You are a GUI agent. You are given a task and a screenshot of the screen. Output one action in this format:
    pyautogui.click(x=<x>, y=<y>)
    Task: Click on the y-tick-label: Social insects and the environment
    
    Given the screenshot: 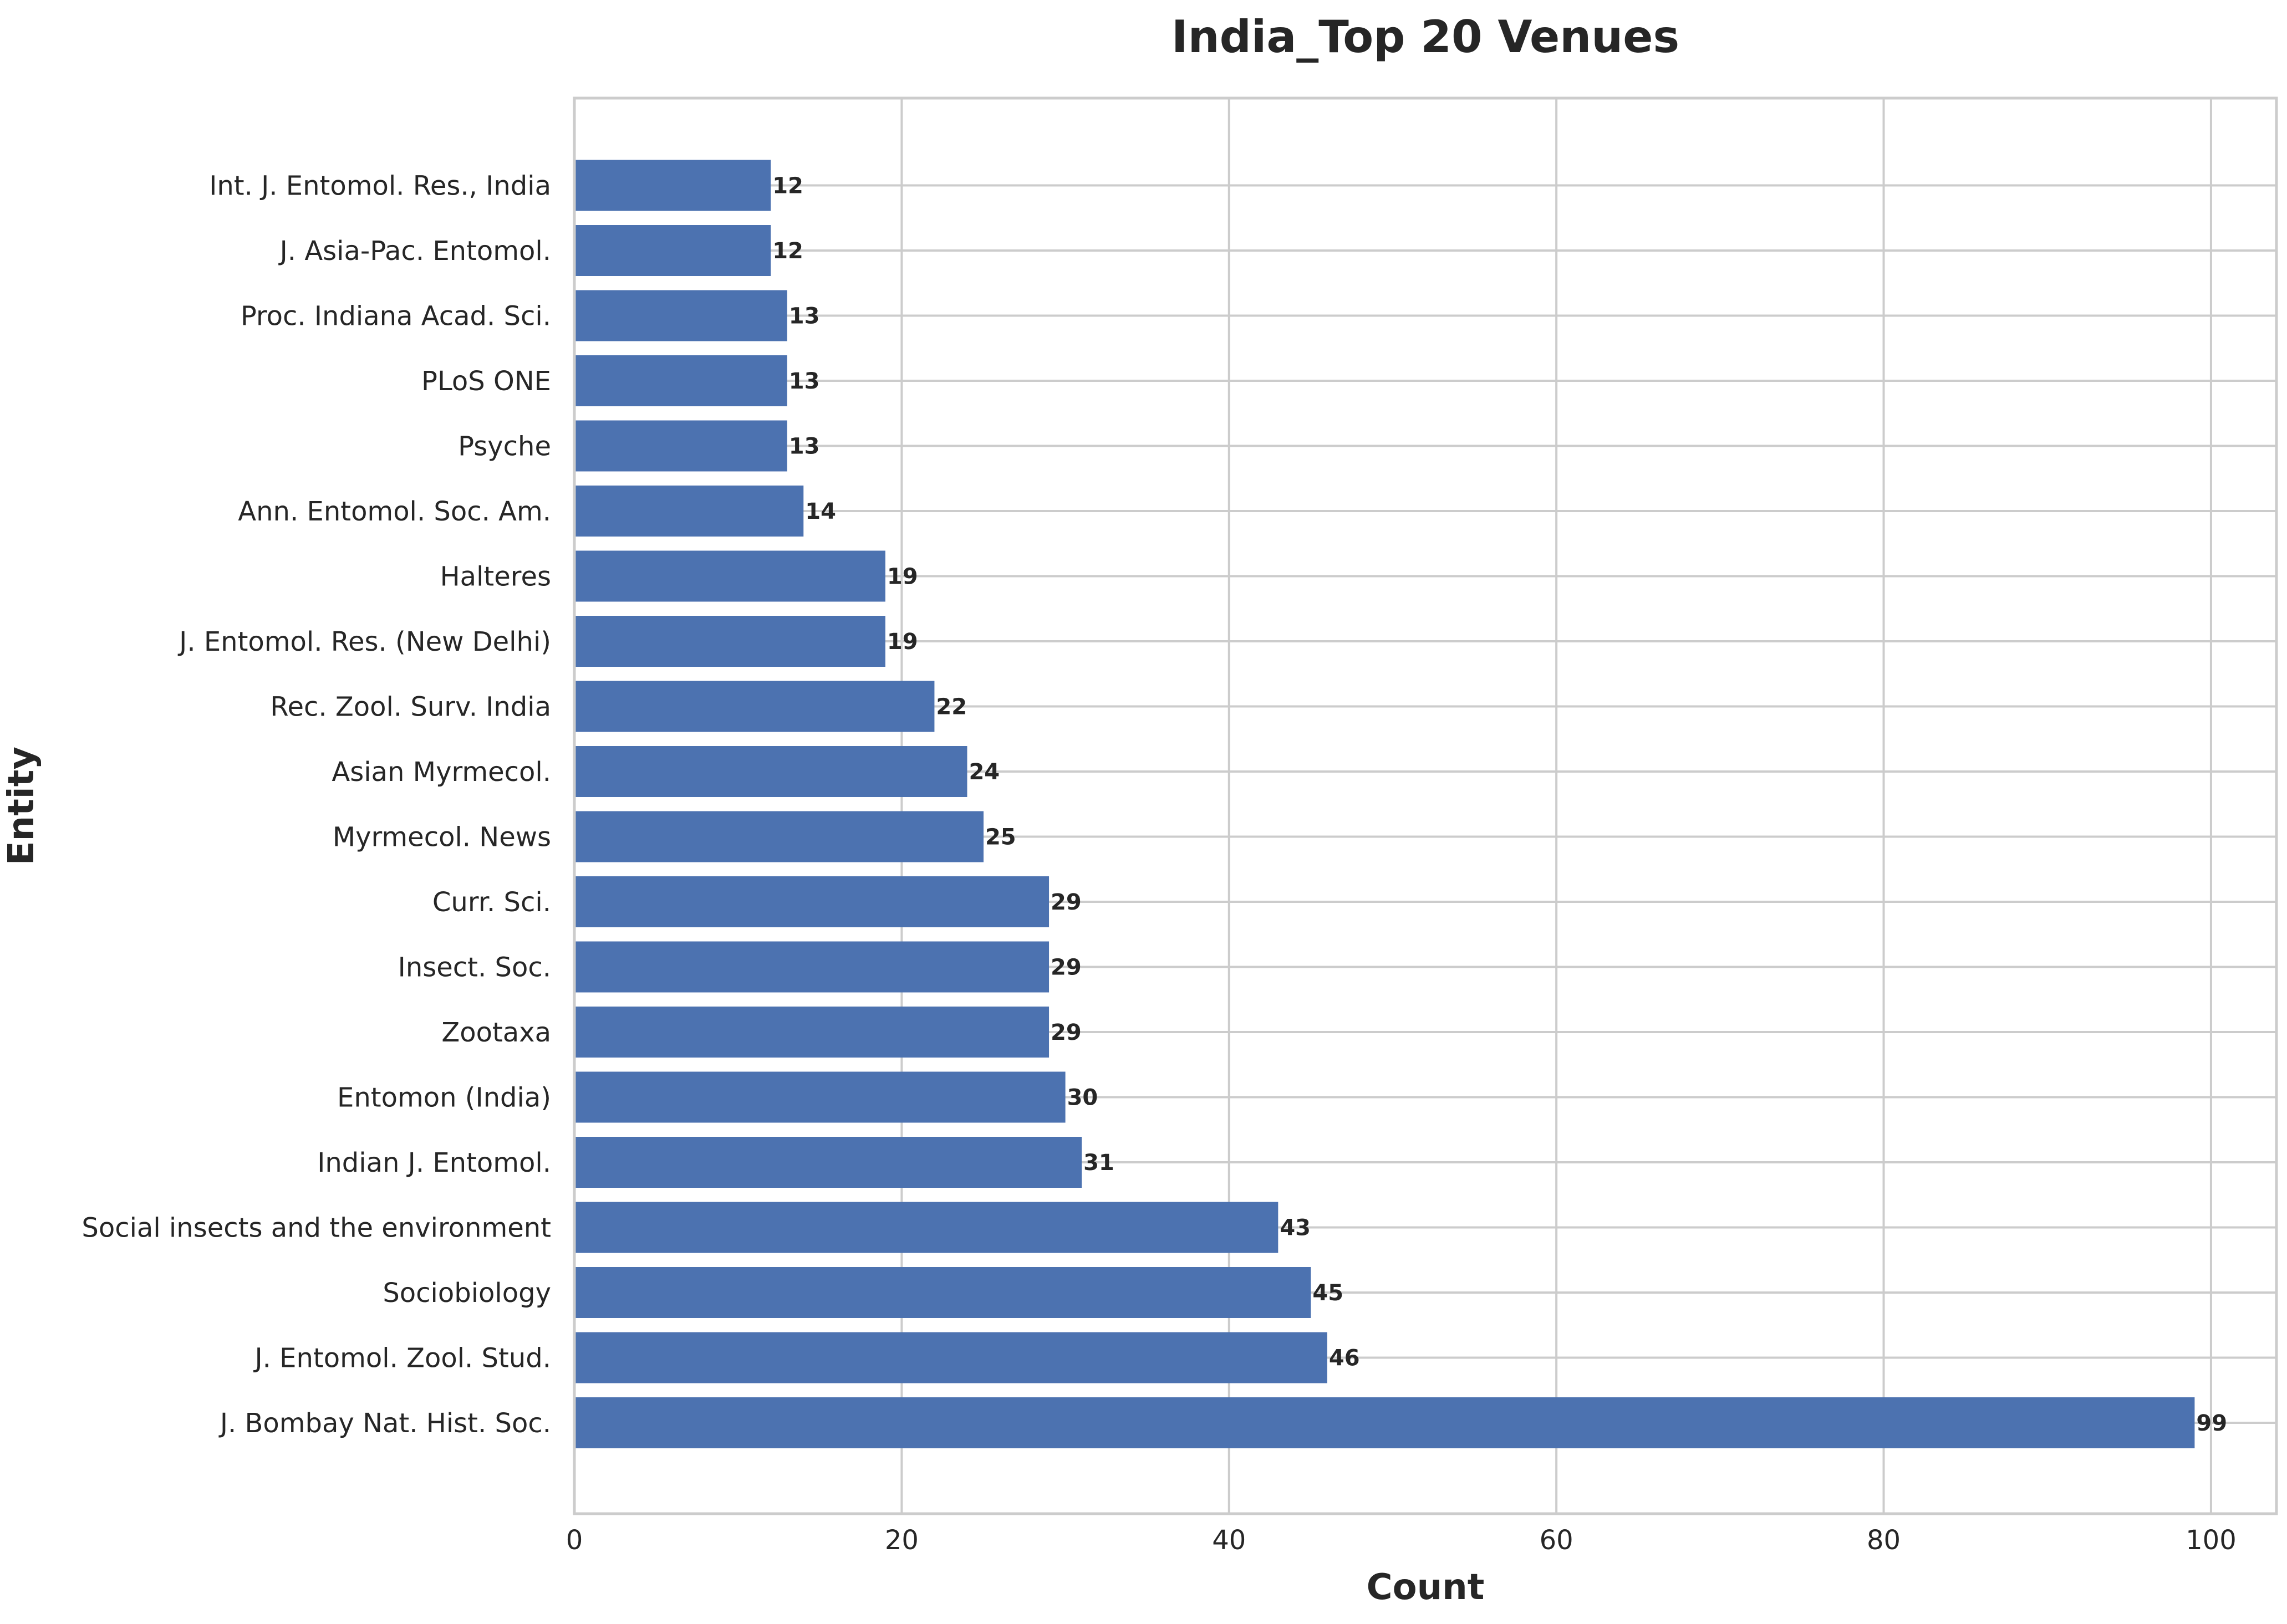 What is the action you would take?
    pyautogui.click(x=316, y=1229)
    